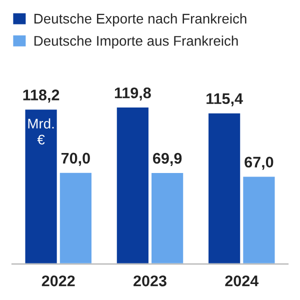 The width and height of the screenshot is (300, 300). Describe the element at coordinates (259, 163) in the screenshot. I see `data-label: 67,0` at that location.